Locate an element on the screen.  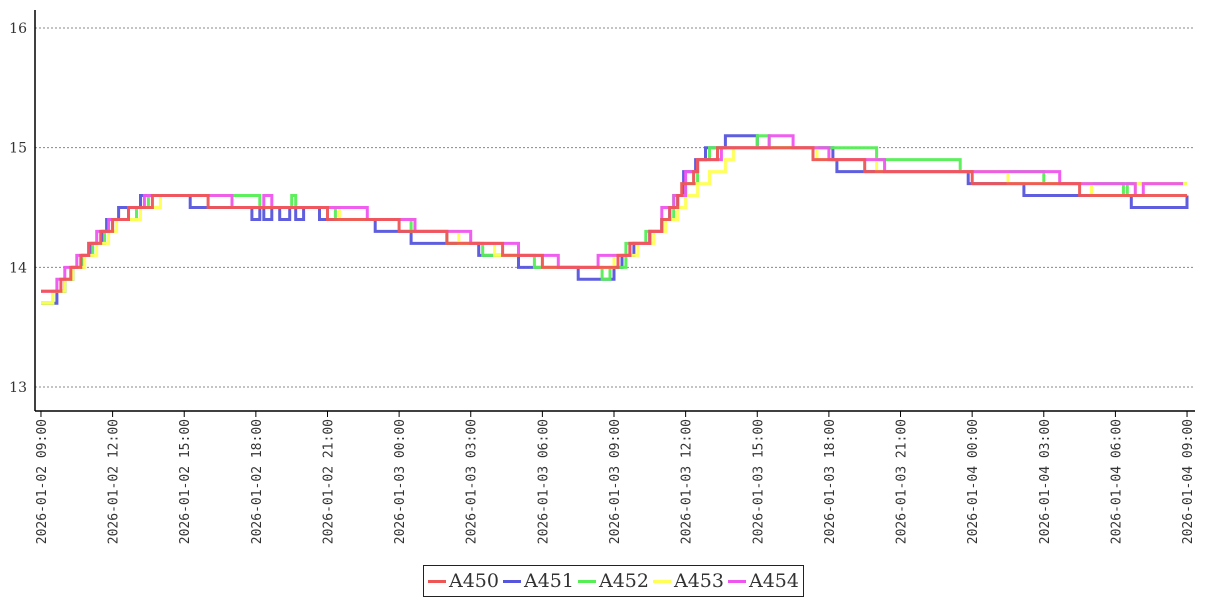
x-tick-label: 2026-01-03 06:00 is located at coordinates (543, 481).